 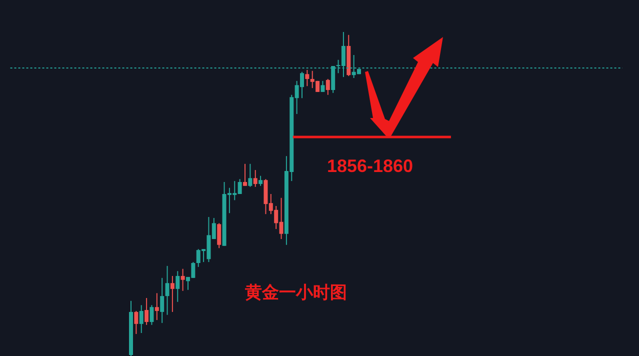 What do you see at coordinates (370, 166) in the screenshot?
I see `annotation: 1856-1860` at bounding box center [370, 166].